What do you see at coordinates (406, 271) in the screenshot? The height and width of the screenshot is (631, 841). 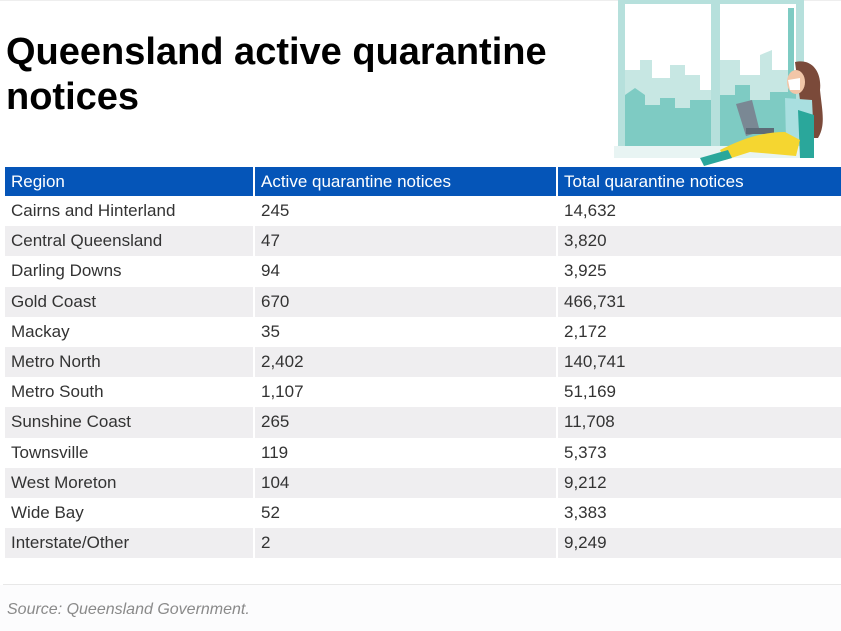 I see `active-cell: 94` at bounding box center [406, 271].